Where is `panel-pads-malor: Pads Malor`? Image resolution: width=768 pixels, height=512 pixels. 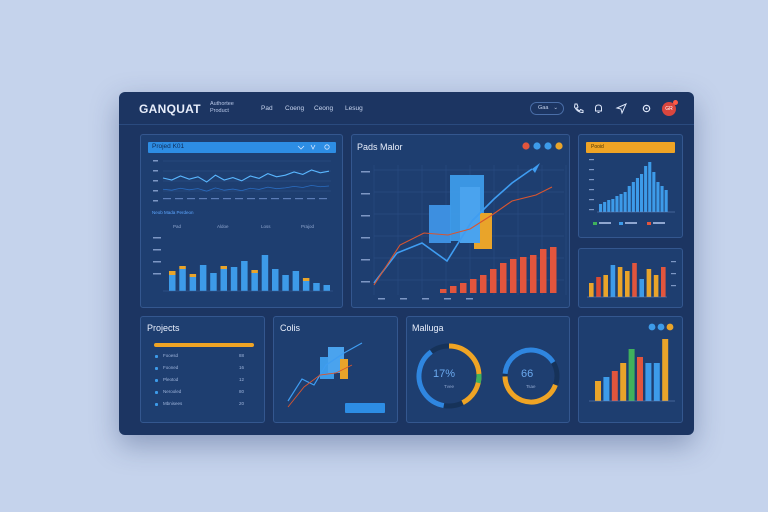 panel-pads-malor: Pads Malor is located at coordinates (460, 221).